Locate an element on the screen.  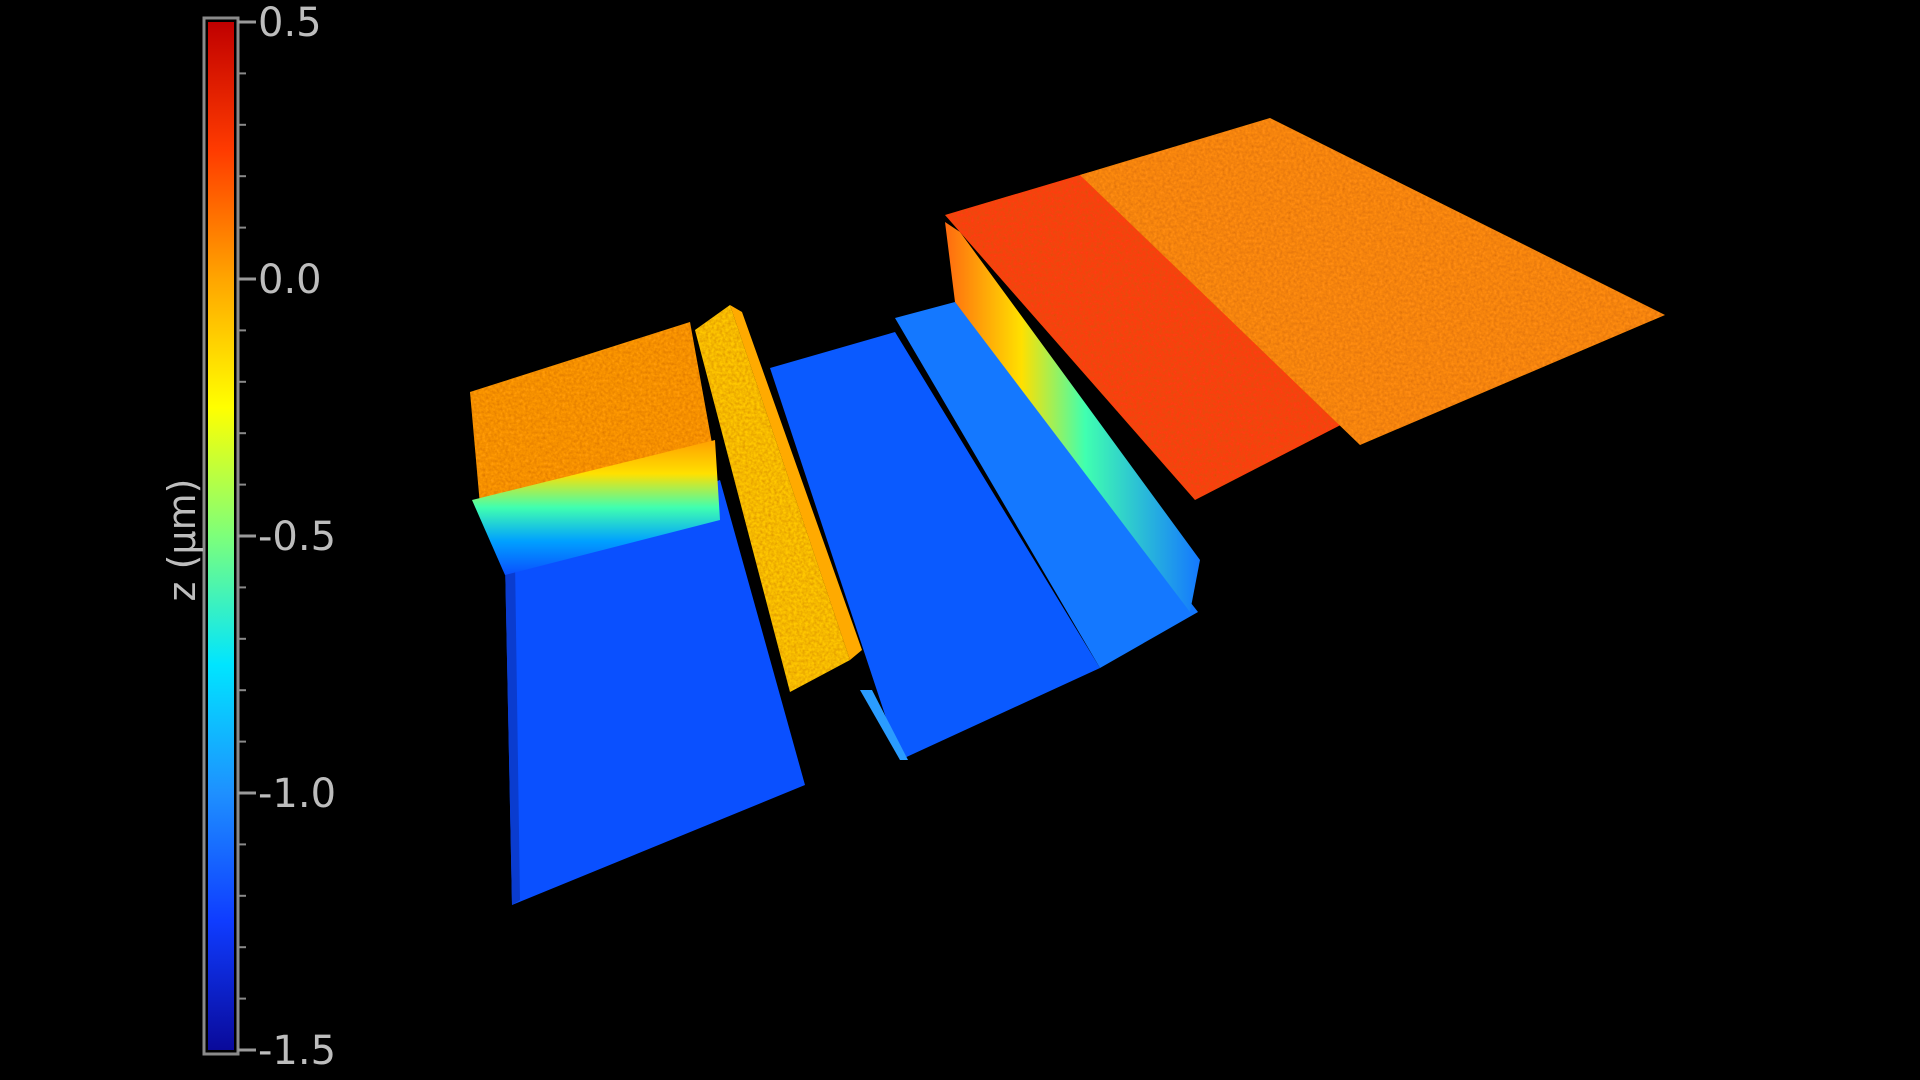
narrow-ridge is located at coordinates (772, 498).